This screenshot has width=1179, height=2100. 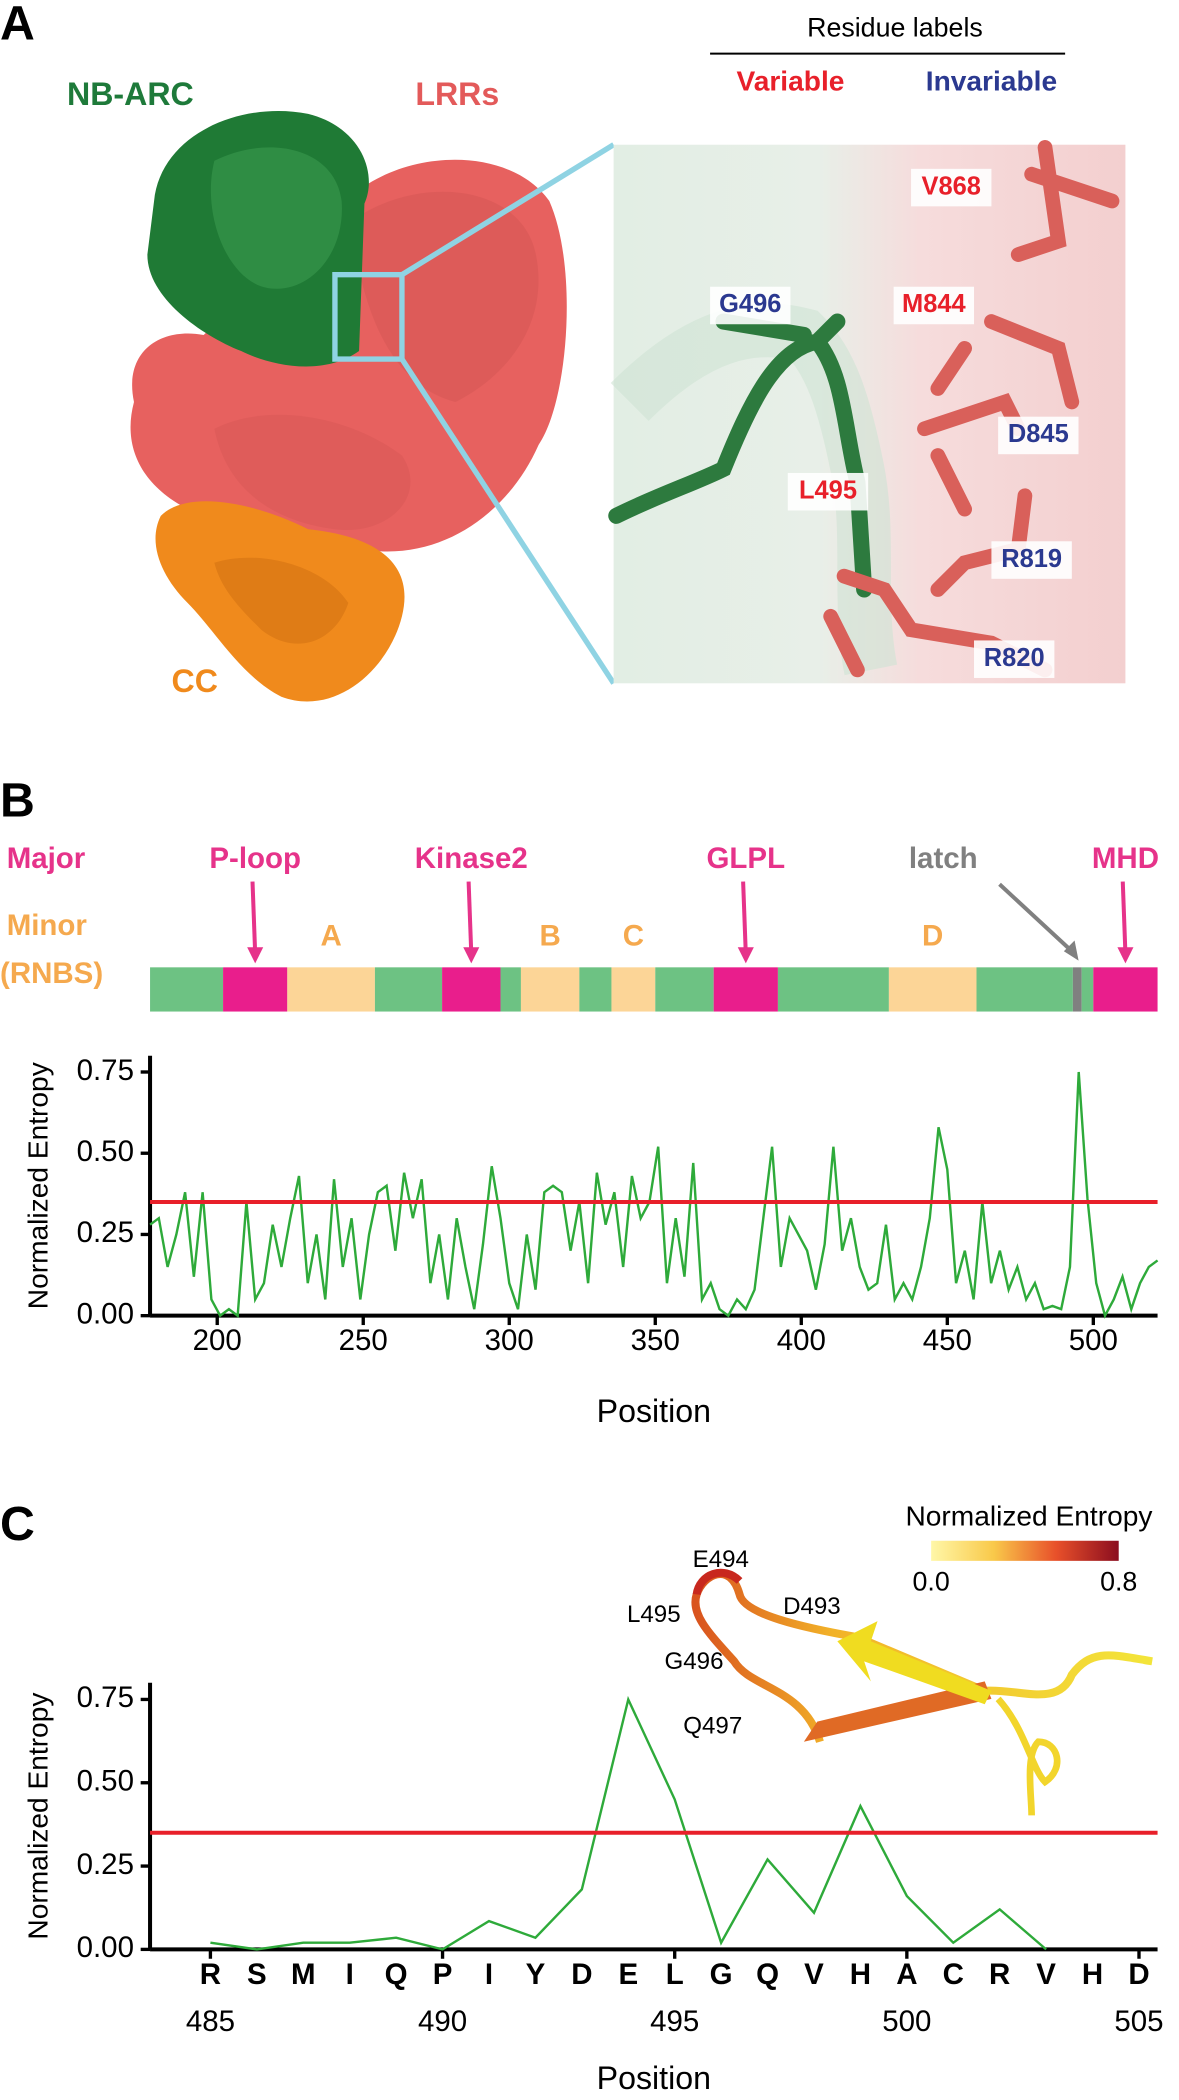 What do you see at coordinates (953, 1974) in the screenshot?
I see `residue-letter: C` at bounding box center [953, 1974].